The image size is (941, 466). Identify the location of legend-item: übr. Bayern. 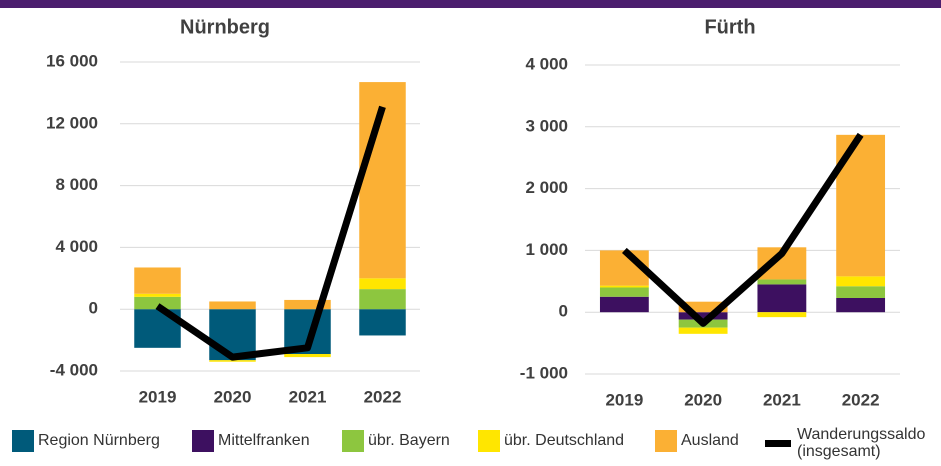
(396, 441).